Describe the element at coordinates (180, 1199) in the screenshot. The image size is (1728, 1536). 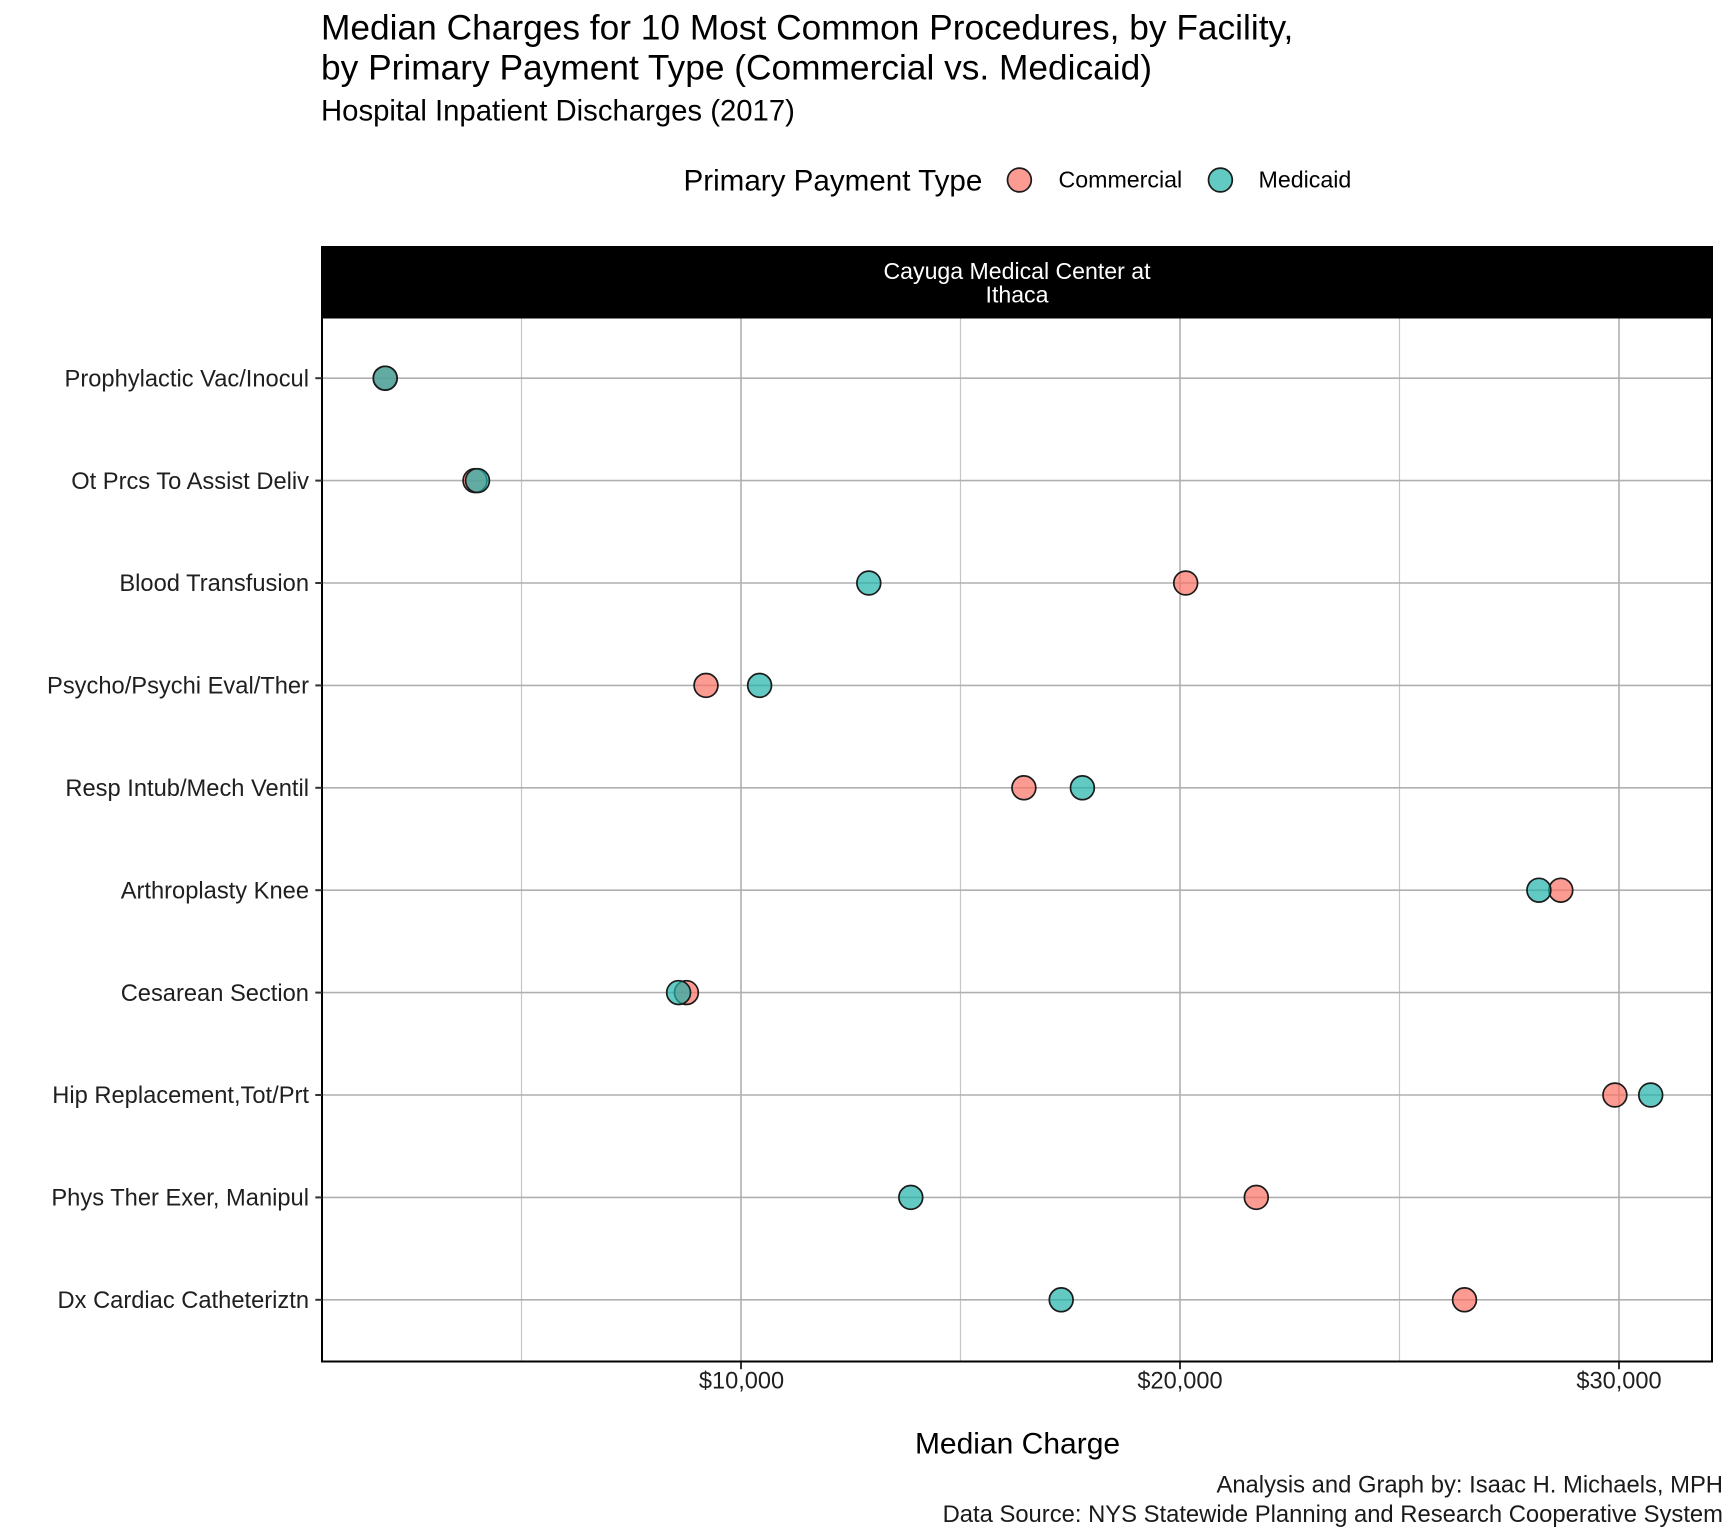
I see `svg-text: Phys Ther Exer, Manipul` at that location.